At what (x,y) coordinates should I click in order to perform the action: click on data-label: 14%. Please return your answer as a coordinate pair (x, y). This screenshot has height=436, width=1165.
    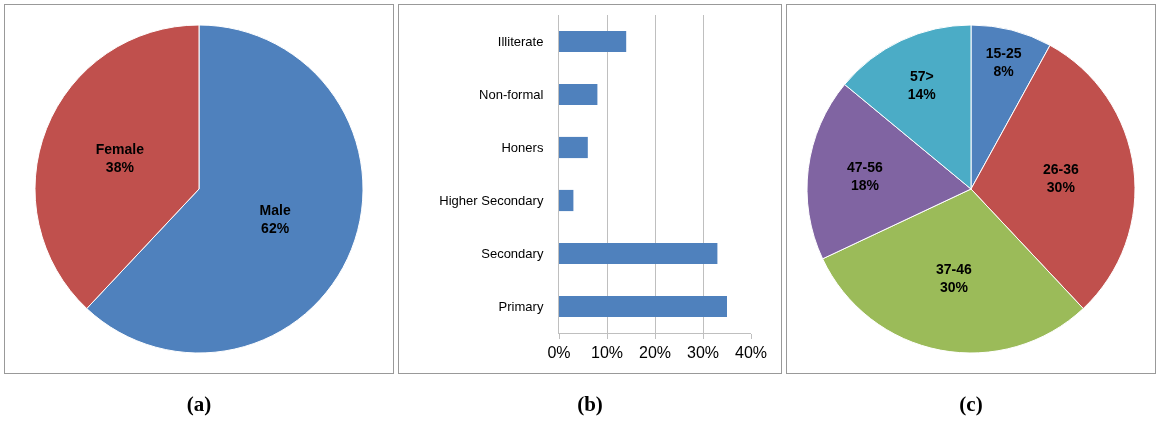
    Looking at the image, I should click on (922, 94).